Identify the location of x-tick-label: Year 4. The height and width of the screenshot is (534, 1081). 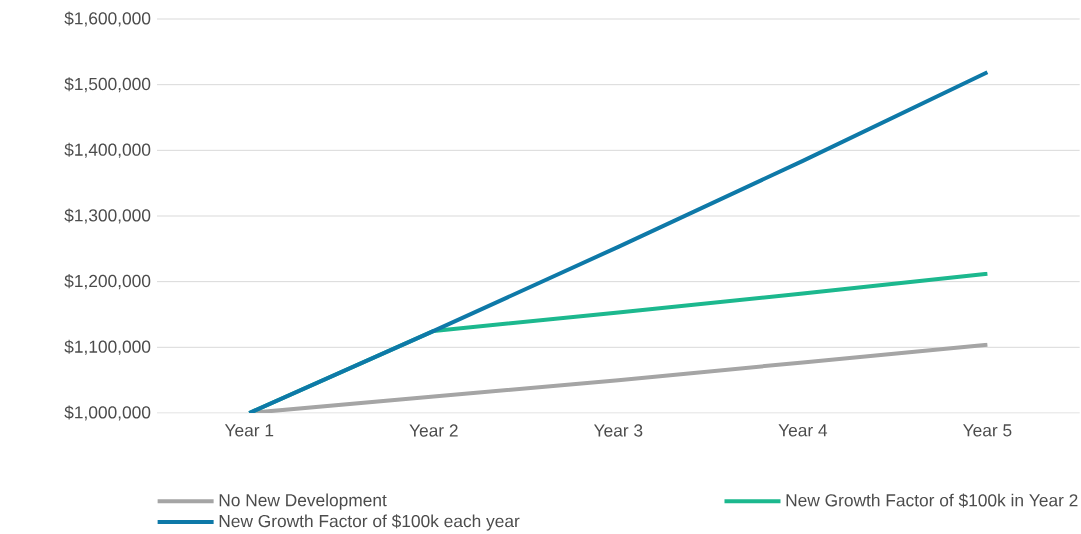
(803, 430).